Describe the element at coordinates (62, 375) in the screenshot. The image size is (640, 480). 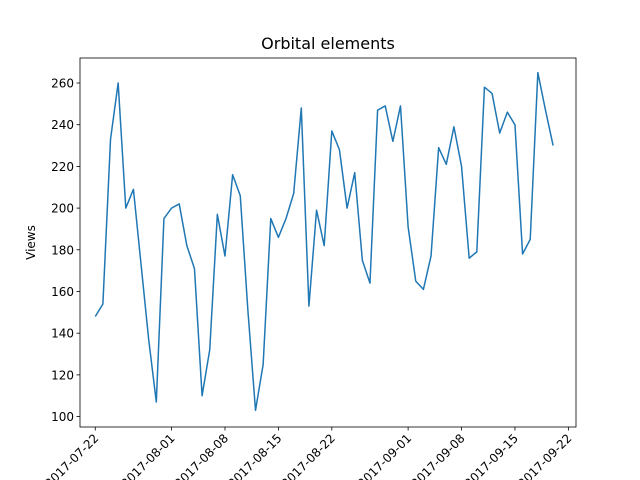
I see `y-tick-label: 120` at that location.